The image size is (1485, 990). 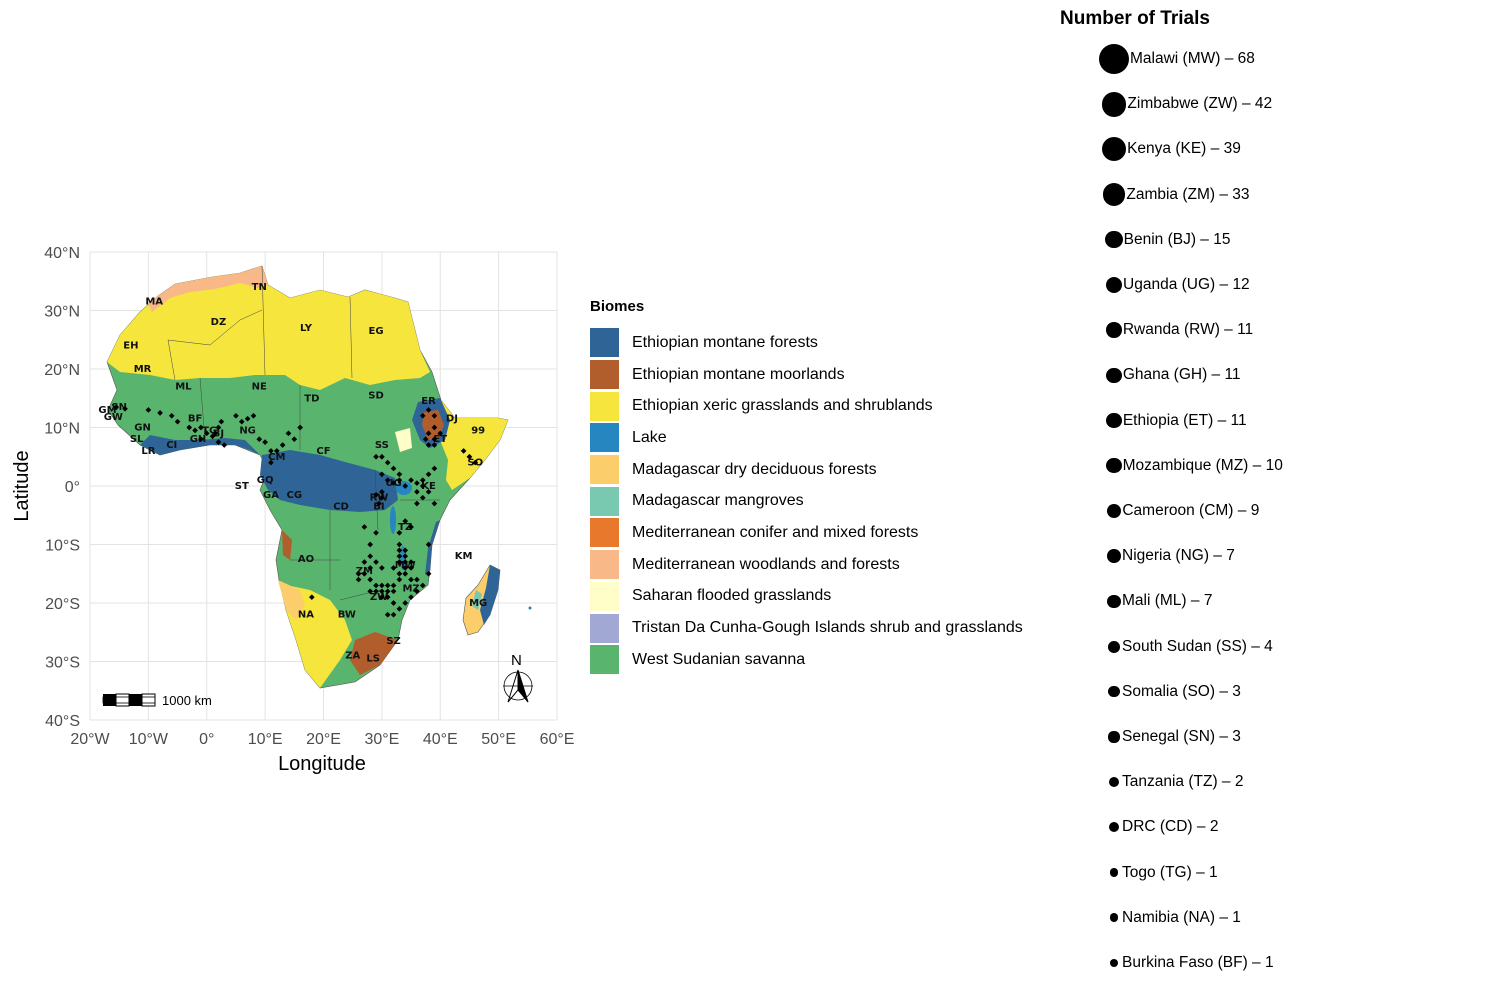 I want to click on country-borders, so click(x=303, y=433).